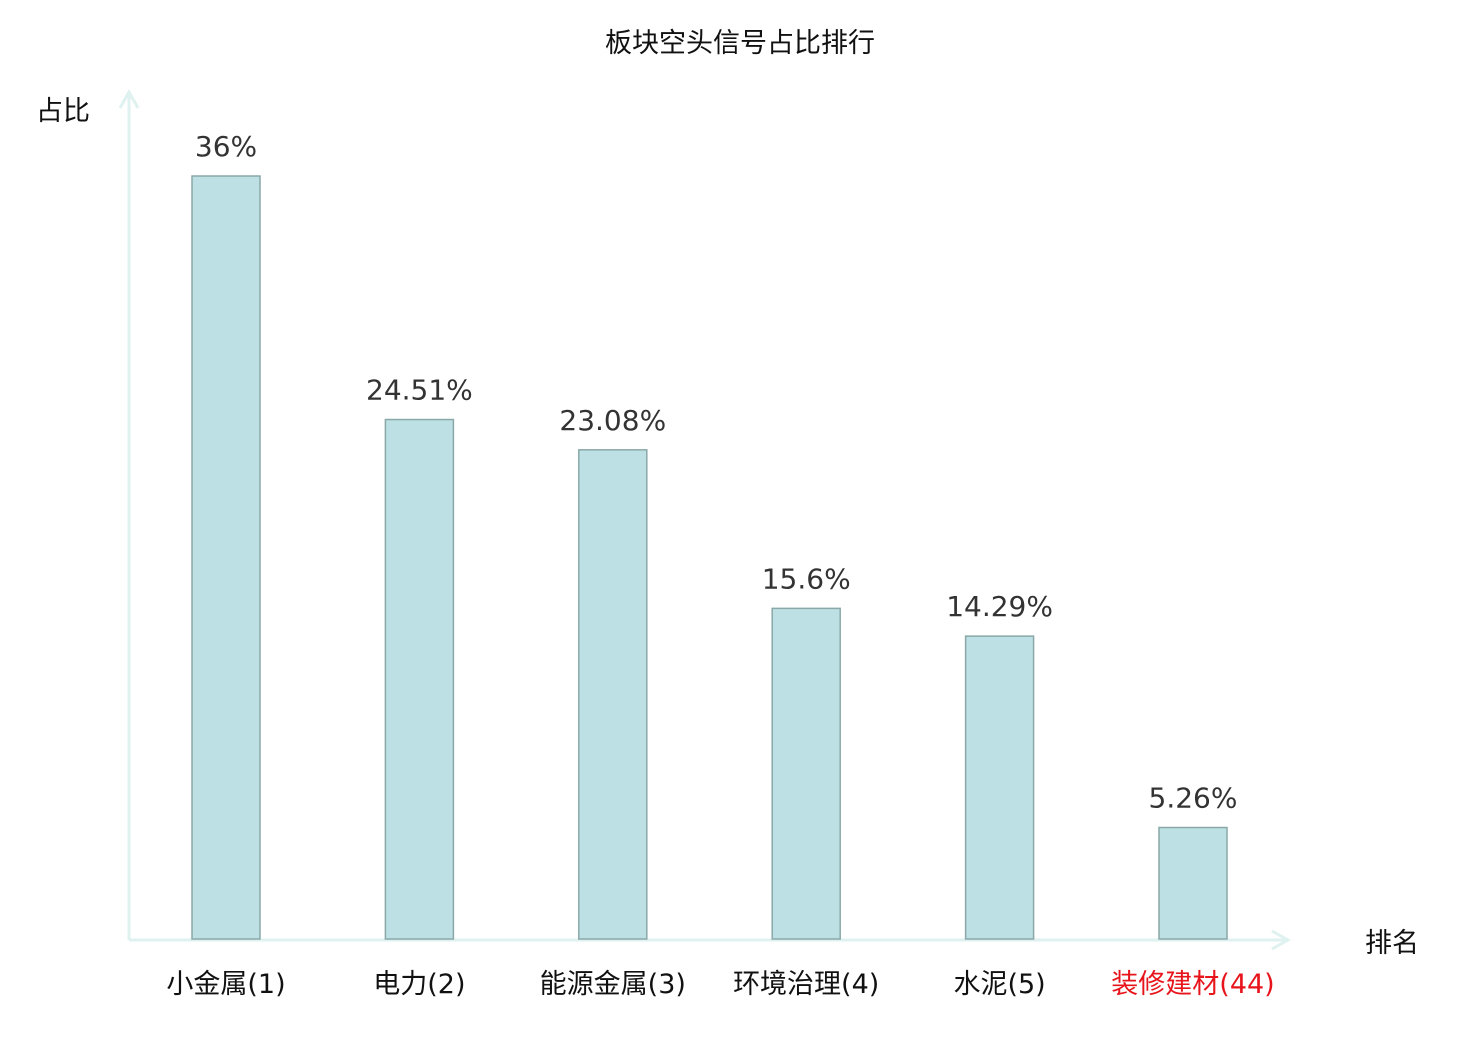 This screenshot has width=1480, height=1044. What do you see at coordinates (740, 43) in the screenshot?
I see `chart-title: 板块空头信号占比排行` at bounding box center [740, 43].